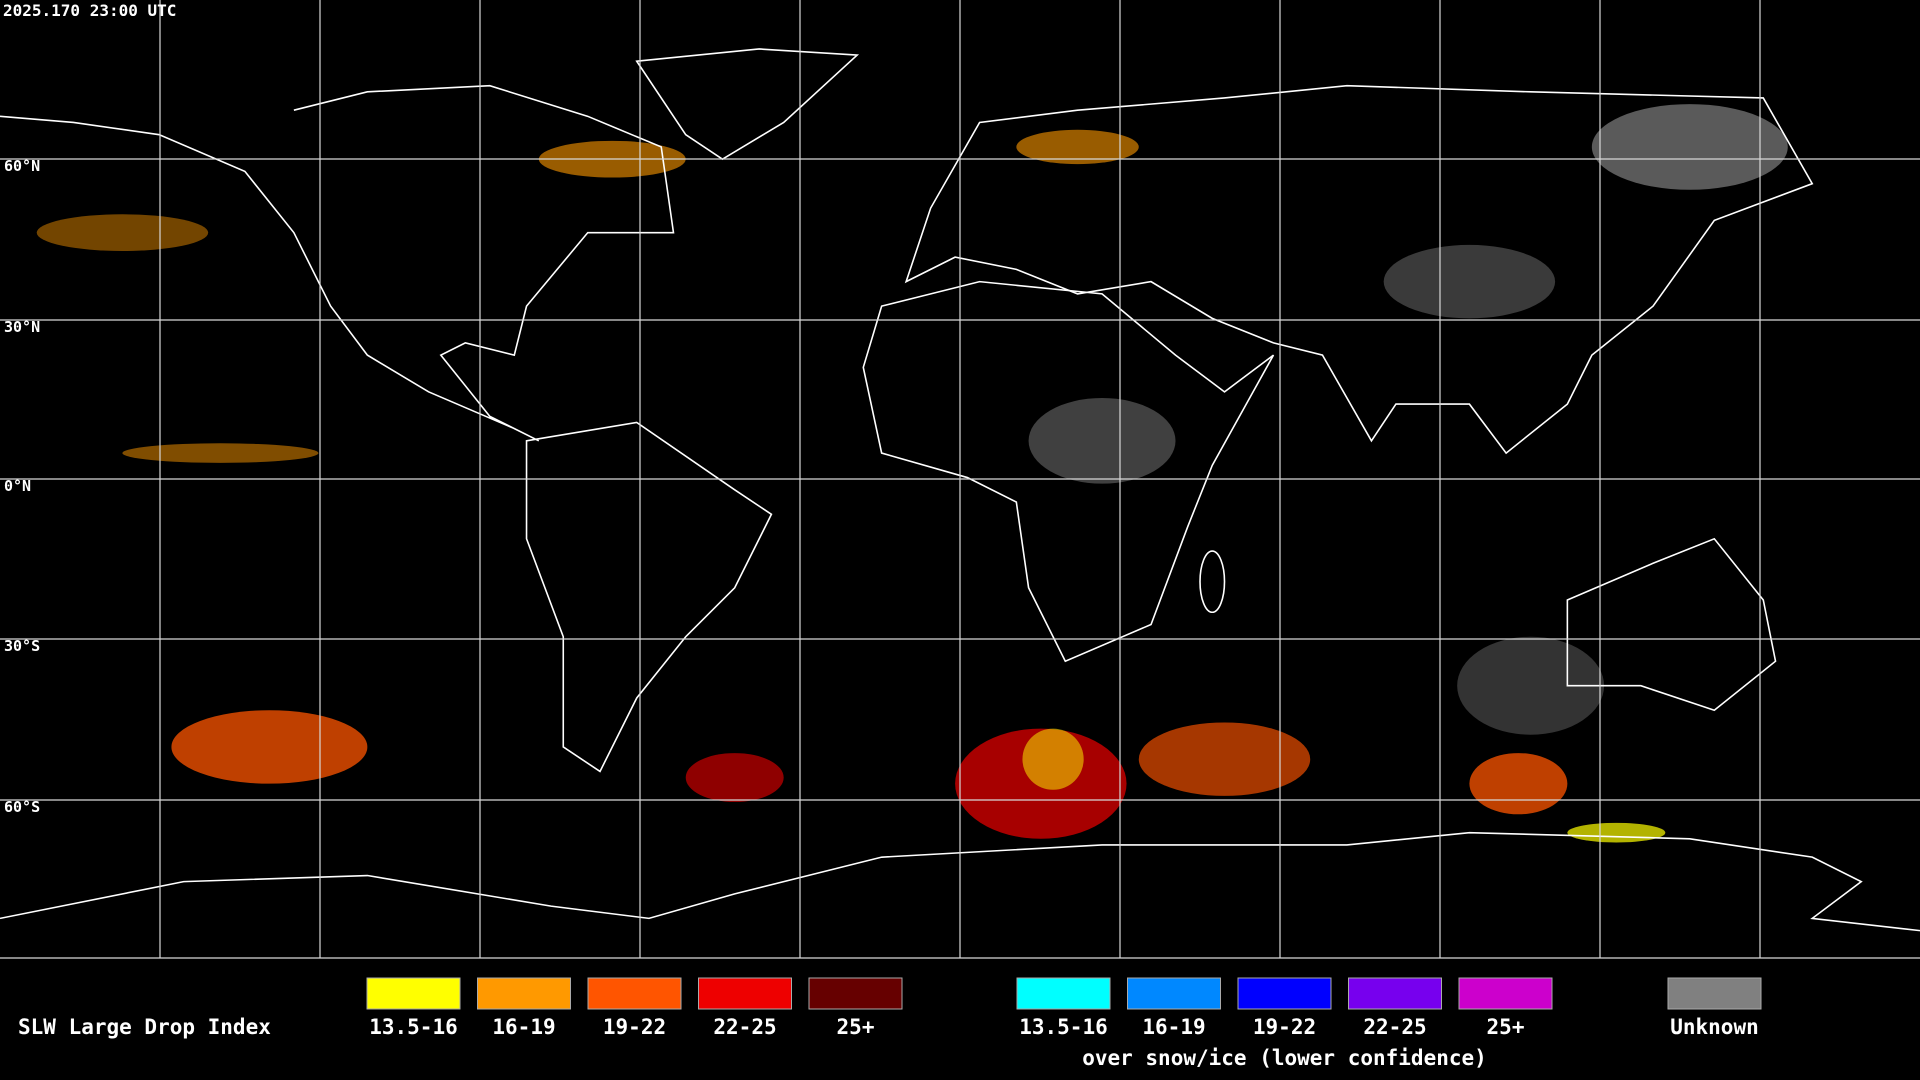 This screenshot has width=1920, height=1080. I want to click on legend-label: Unknown, so click(1714, 1027).